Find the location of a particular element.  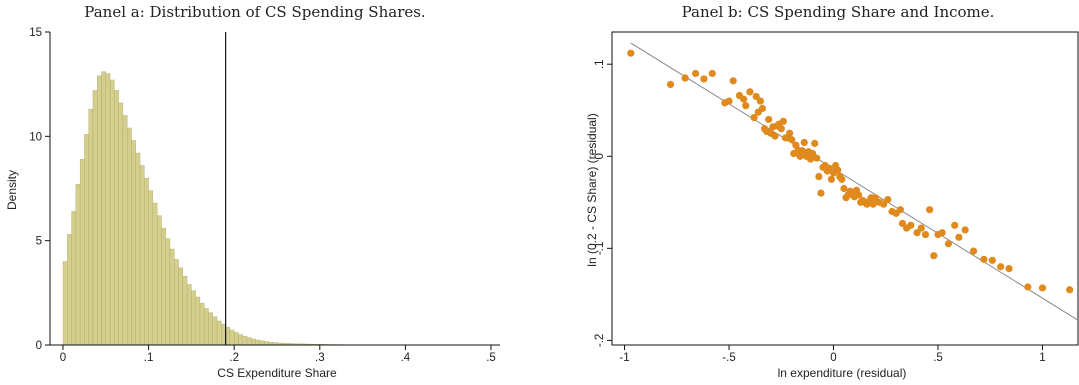

x-tick-label: .4 is located at coordinates (406, 358).